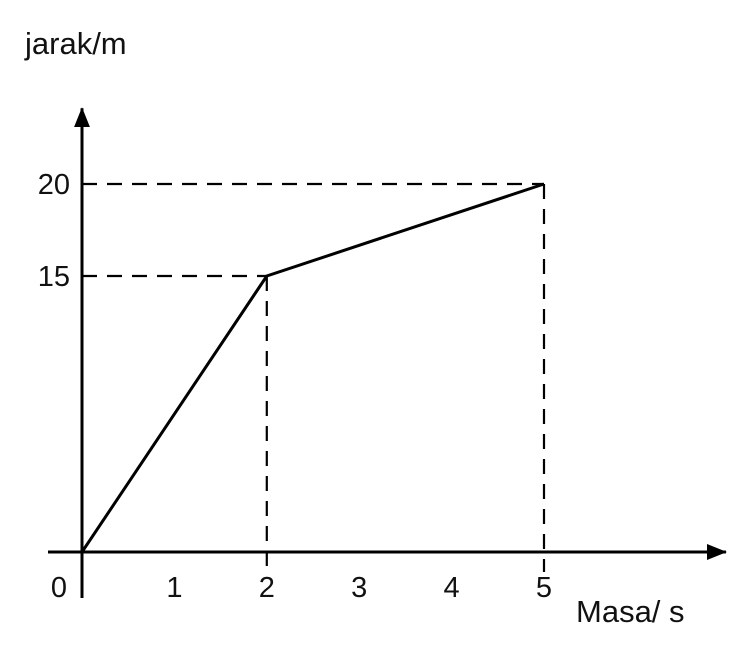 The width and height of the screenshot is (750, 663). What do you see at coordinates (59, 588) in the screenshot?
I see `origin-label: 0` at bounding box center [59, 588].